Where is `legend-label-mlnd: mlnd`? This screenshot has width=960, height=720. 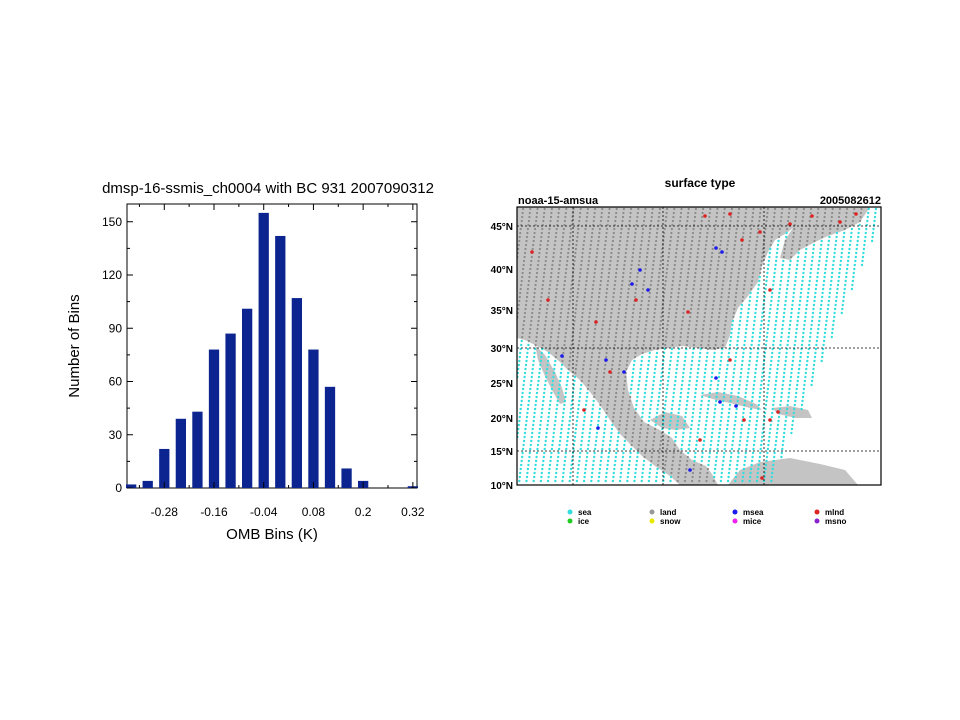
legend-label-mlnd: mlnd is located at coordinates (834, 512).